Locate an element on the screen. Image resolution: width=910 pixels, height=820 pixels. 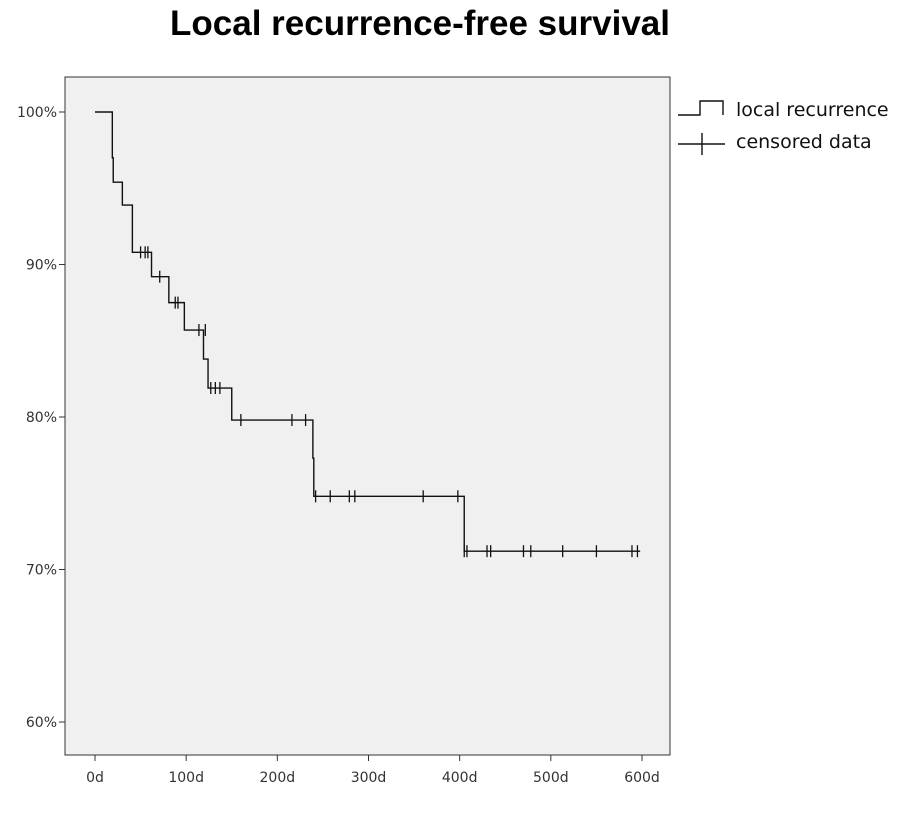
x-tick-label: 600d is located at coordinates (642, 778).